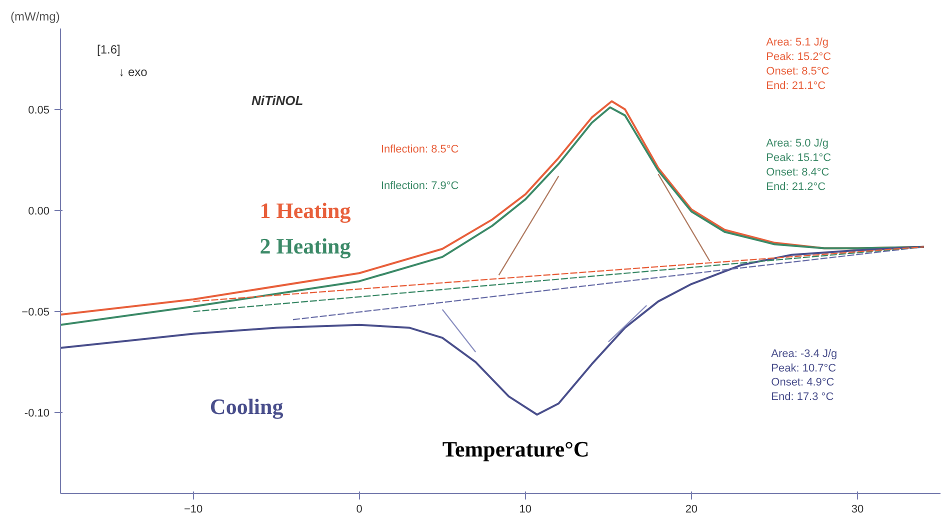 The image size is (950, 523). What do you see at coordinates (39, 211) in the screenshot?
I see `y-tick-label: 0.00` at bounding box center [39, 211].